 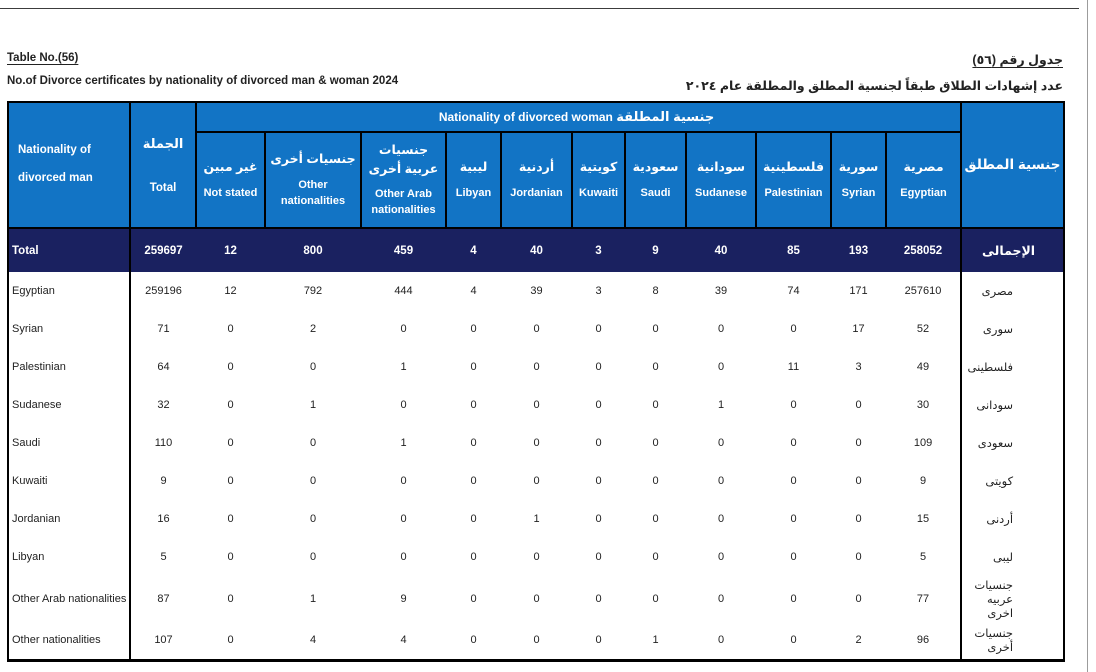 What do you see at coordinates (858, 642) in the screenshot?
I see `cell-syrian: 2` at bounding box center [858, 642].